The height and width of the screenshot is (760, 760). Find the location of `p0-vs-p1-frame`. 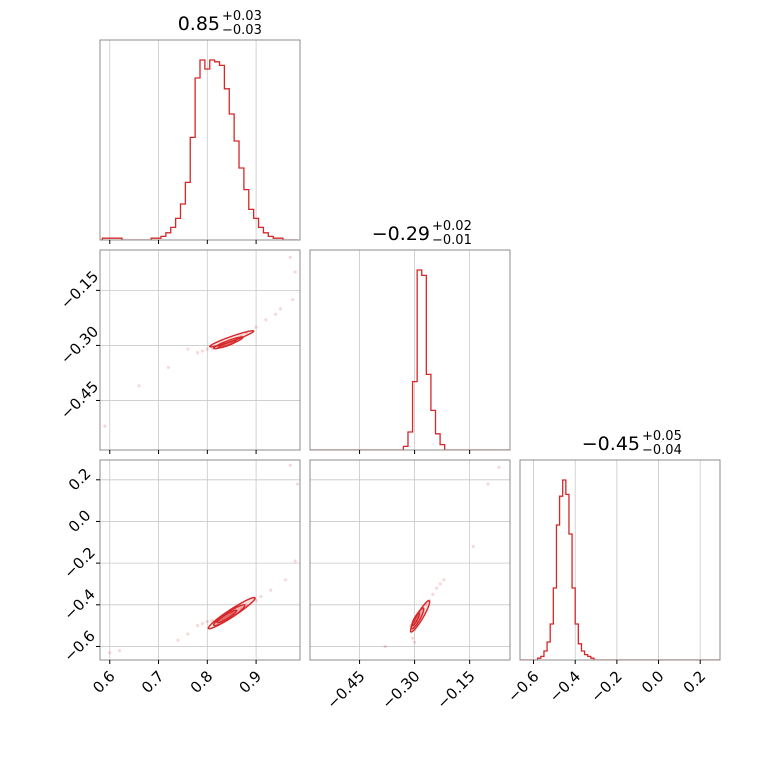

p0-vs-p1-frame is located at coordinates (200, 350).